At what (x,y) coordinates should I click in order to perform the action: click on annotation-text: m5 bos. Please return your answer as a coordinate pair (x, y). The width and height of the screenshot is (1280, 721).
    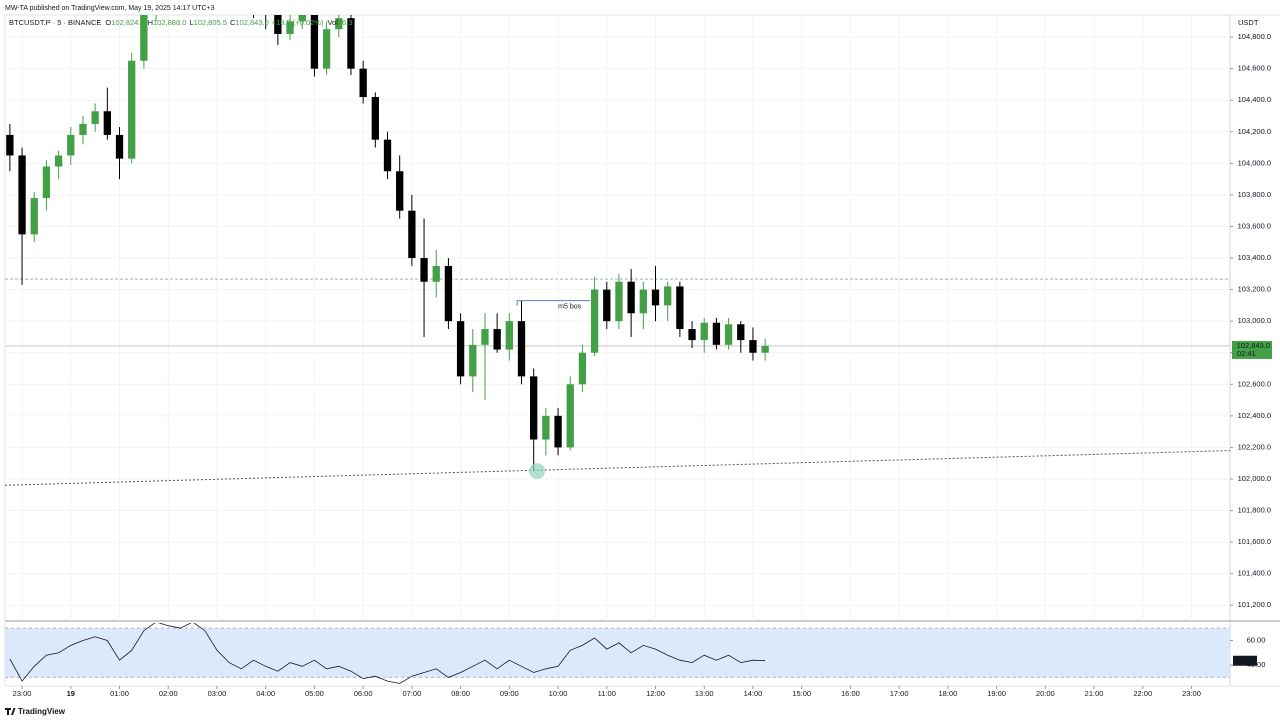
    Looking at the image, I should click on (569, 306).